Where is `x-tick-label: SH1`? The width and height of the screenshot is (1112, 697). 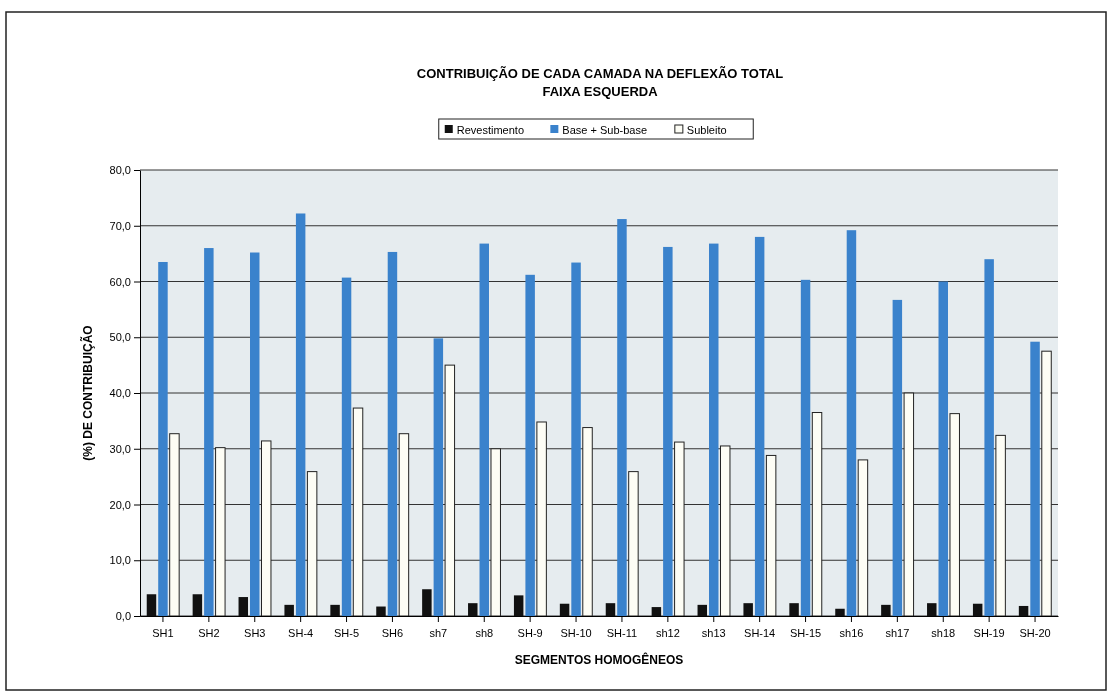 x-tick-label: SH1 is located at coordinates (163, 633).